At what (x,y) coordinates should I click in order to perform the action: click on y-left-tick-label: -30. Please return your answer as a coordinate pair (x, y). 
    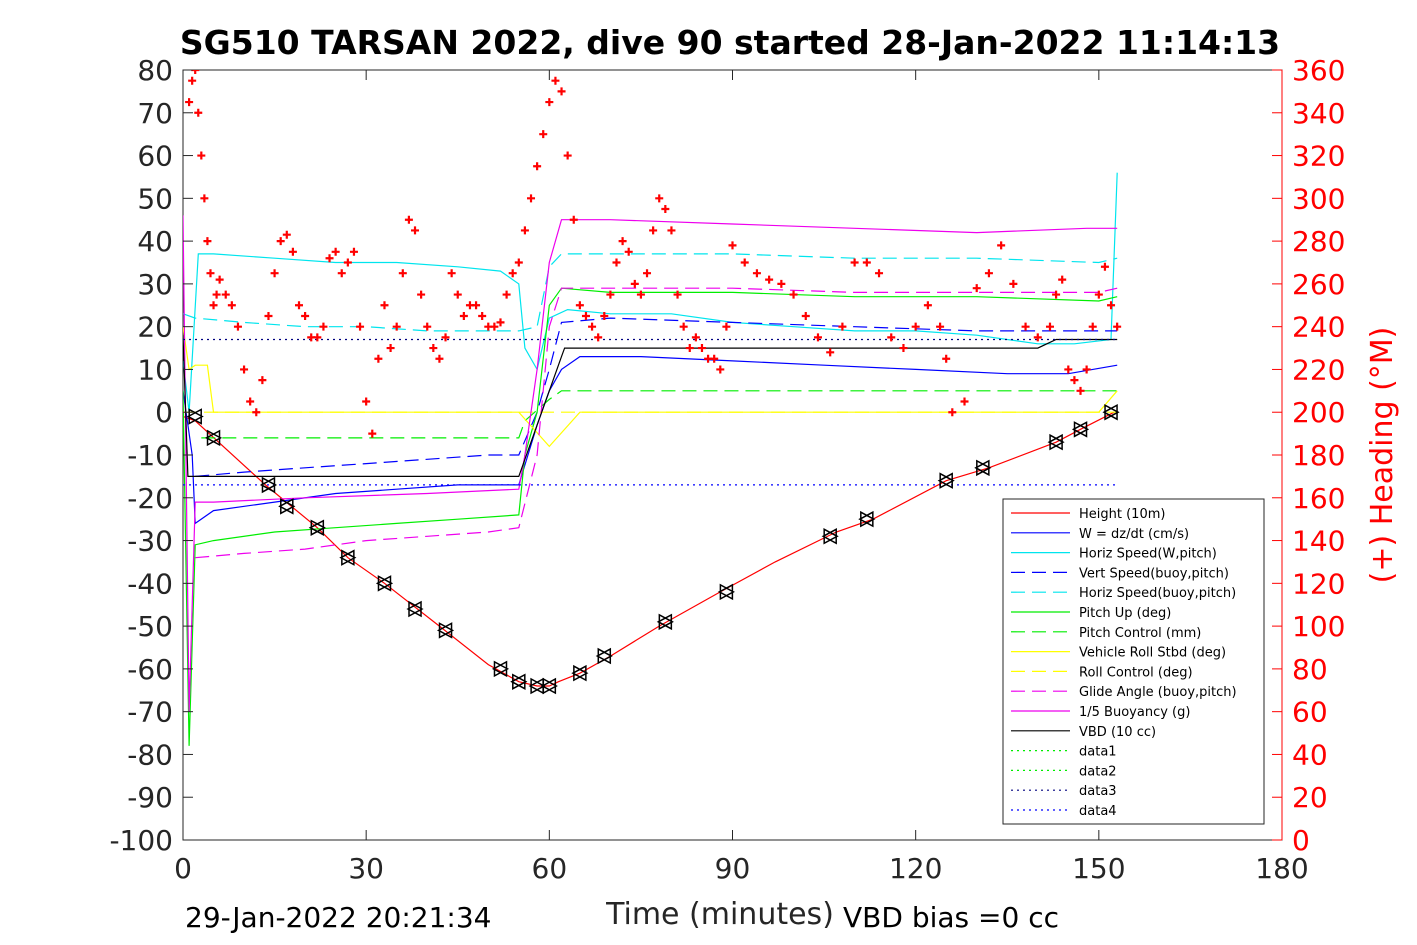
    Looking at the image, I should click on (150, 541).